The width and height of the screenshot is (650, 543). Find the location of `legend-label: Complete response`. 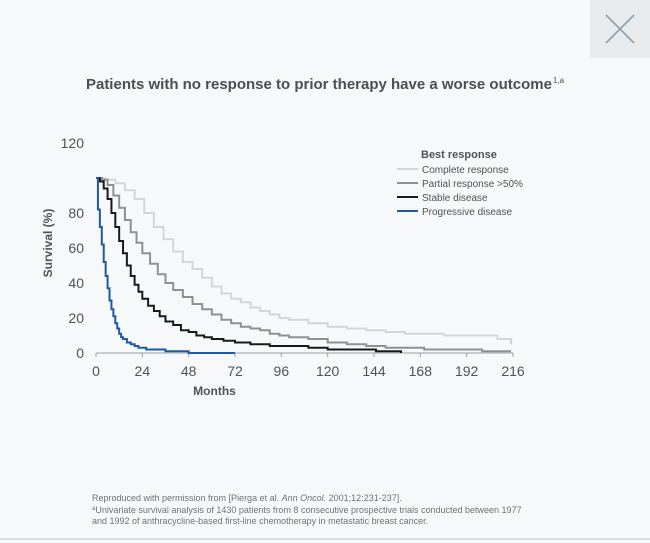

legend-label: Complete response is located at coordinates (465, 170).